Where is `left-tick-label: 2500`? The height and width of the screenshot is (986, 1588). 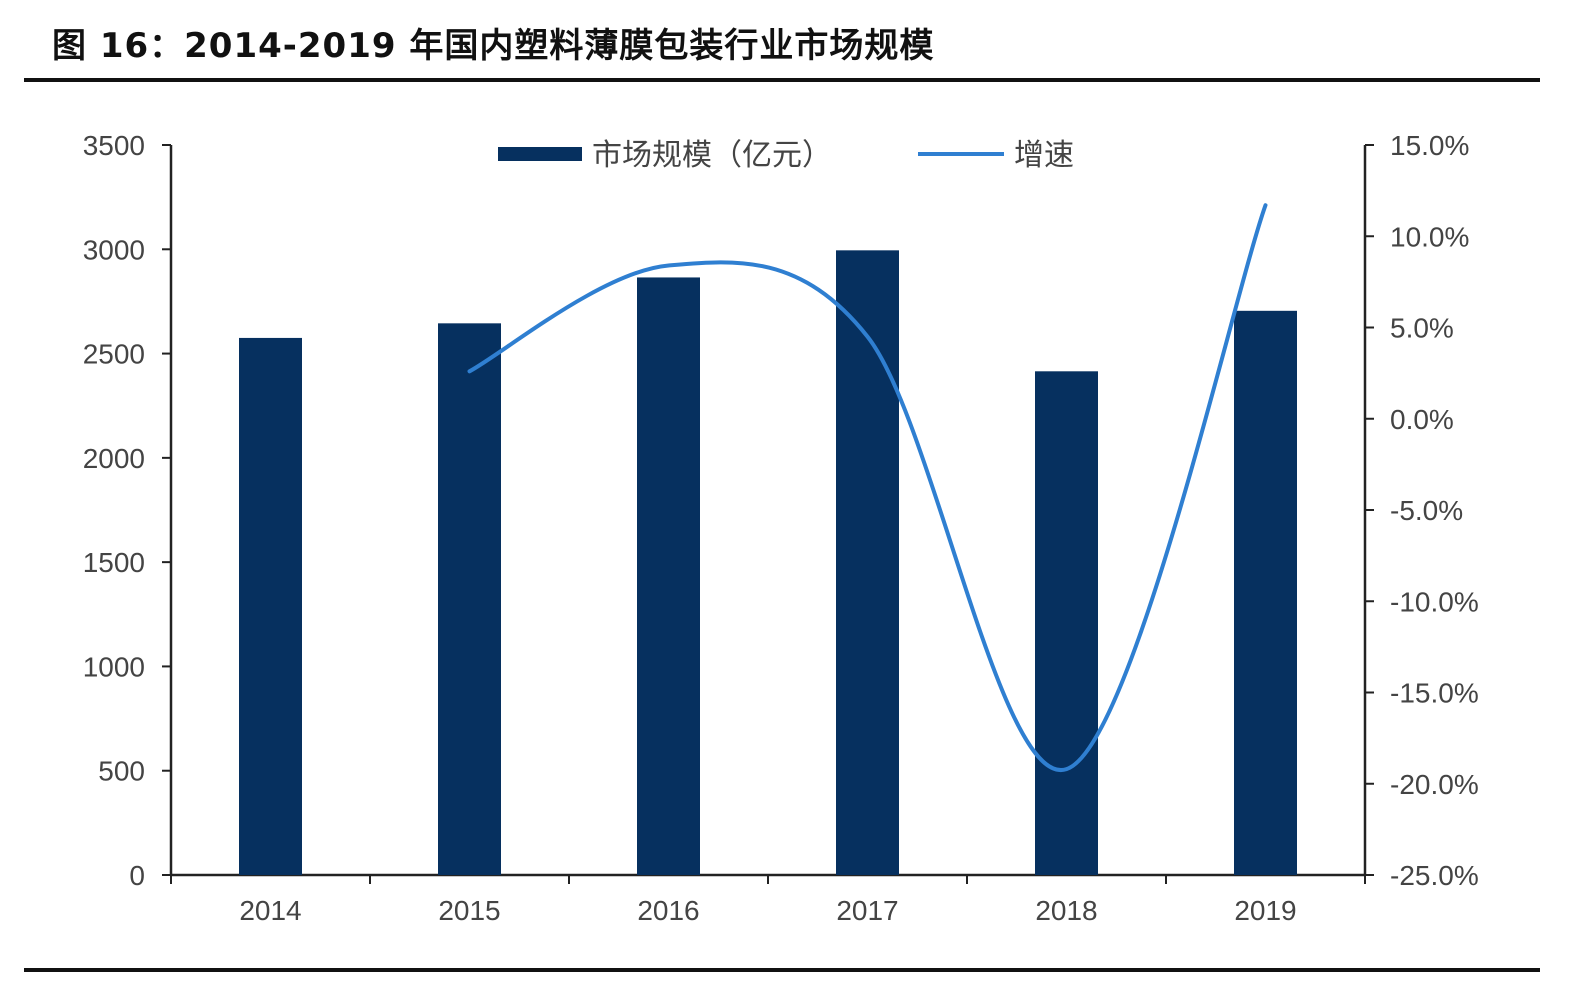 left-tick-label: 2500 is located at coordinates (114, 354).